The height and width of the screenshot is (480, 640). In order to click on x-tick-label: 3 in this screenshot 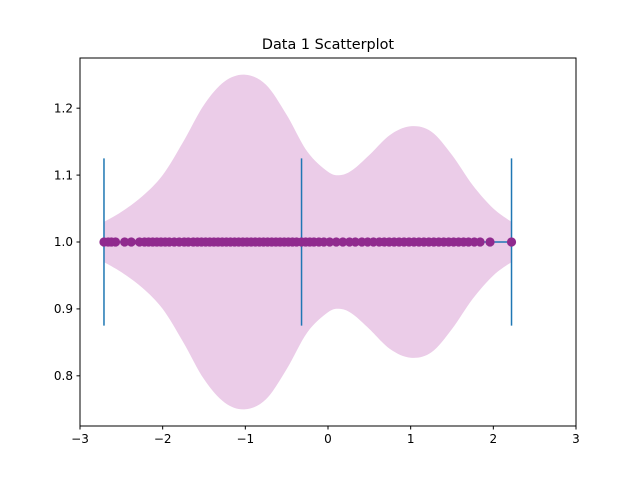, I will do `click(576, 439)`.